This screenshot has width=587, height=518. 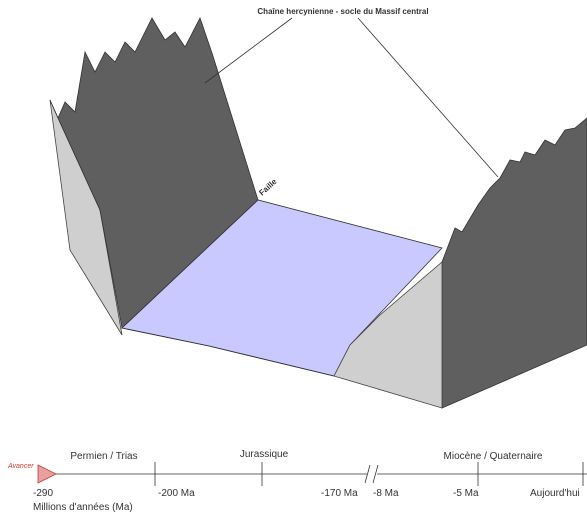 What do you see at coordinates (228, 352) in the screenshot?
I see `basin-front-edge` at bounding box center [228, 352].